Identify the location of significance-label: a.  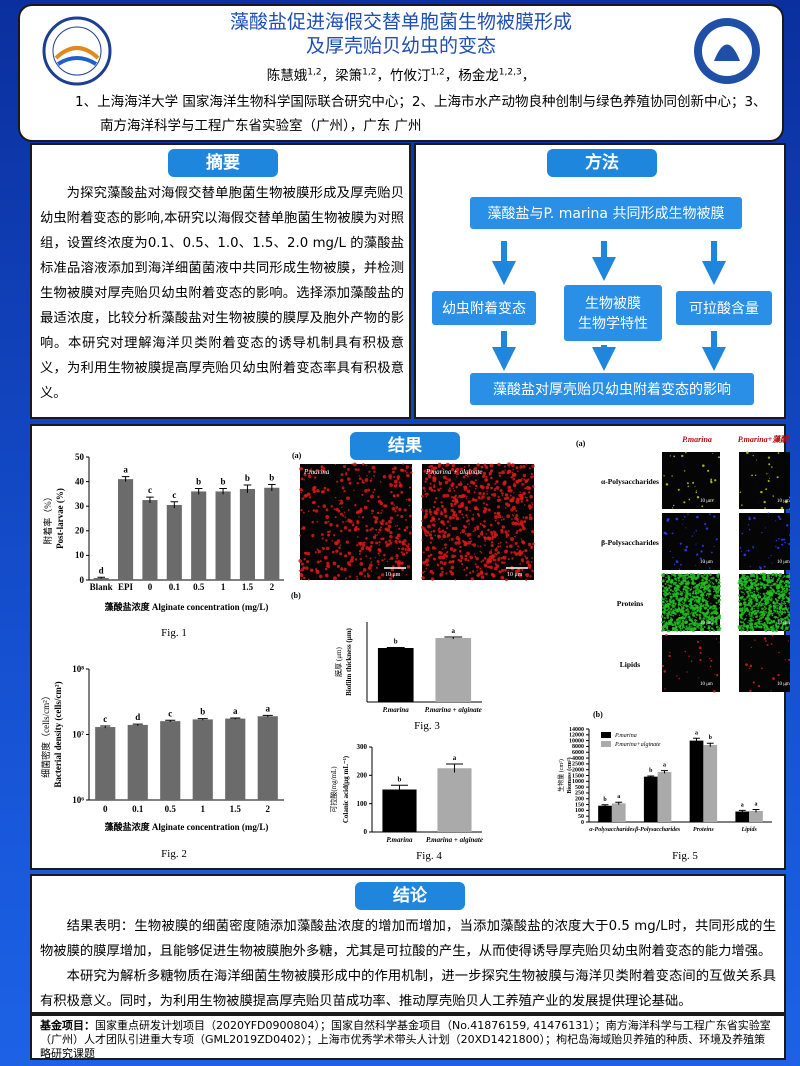
(454, 631).